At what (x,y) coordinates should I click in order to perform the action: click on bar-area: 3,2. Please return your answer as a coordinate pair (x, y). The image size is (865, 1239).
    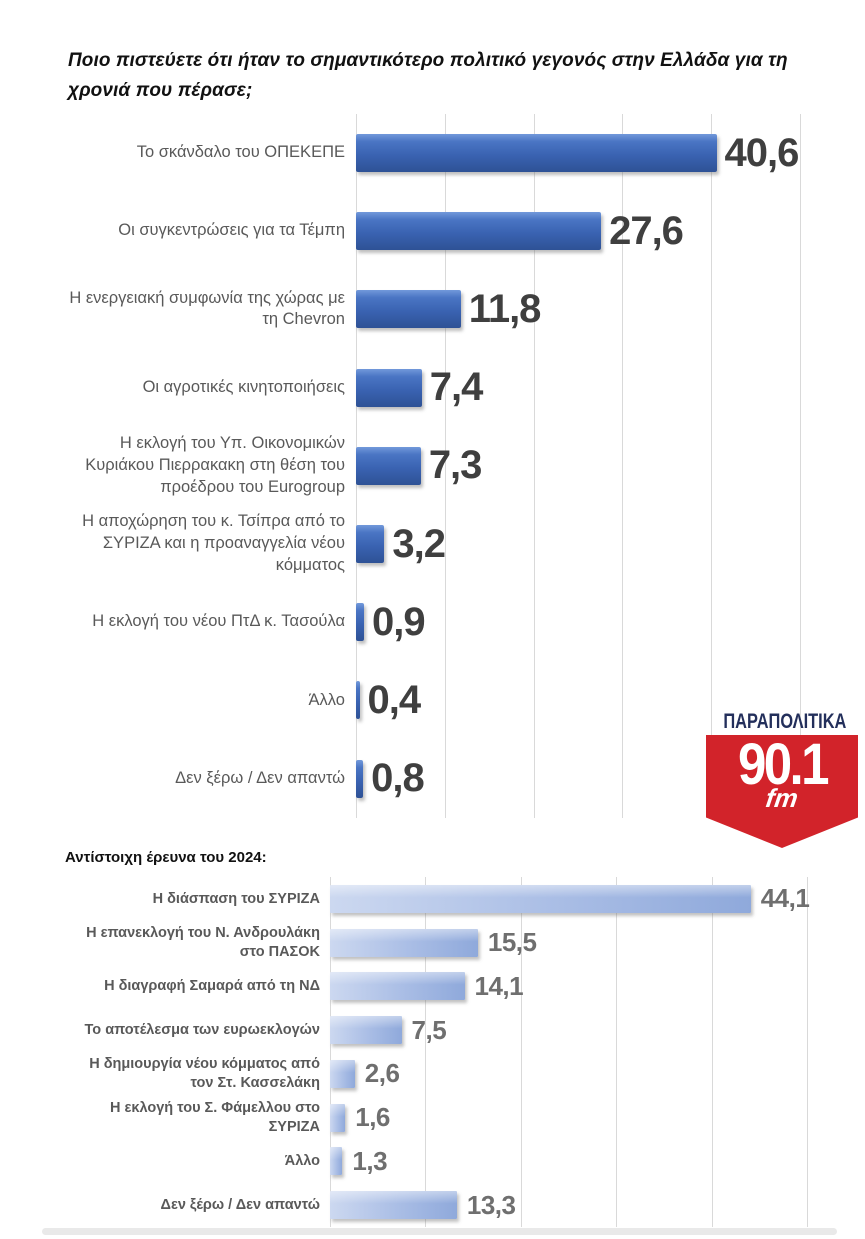
    Looking at the image, I should click on (588, 544).